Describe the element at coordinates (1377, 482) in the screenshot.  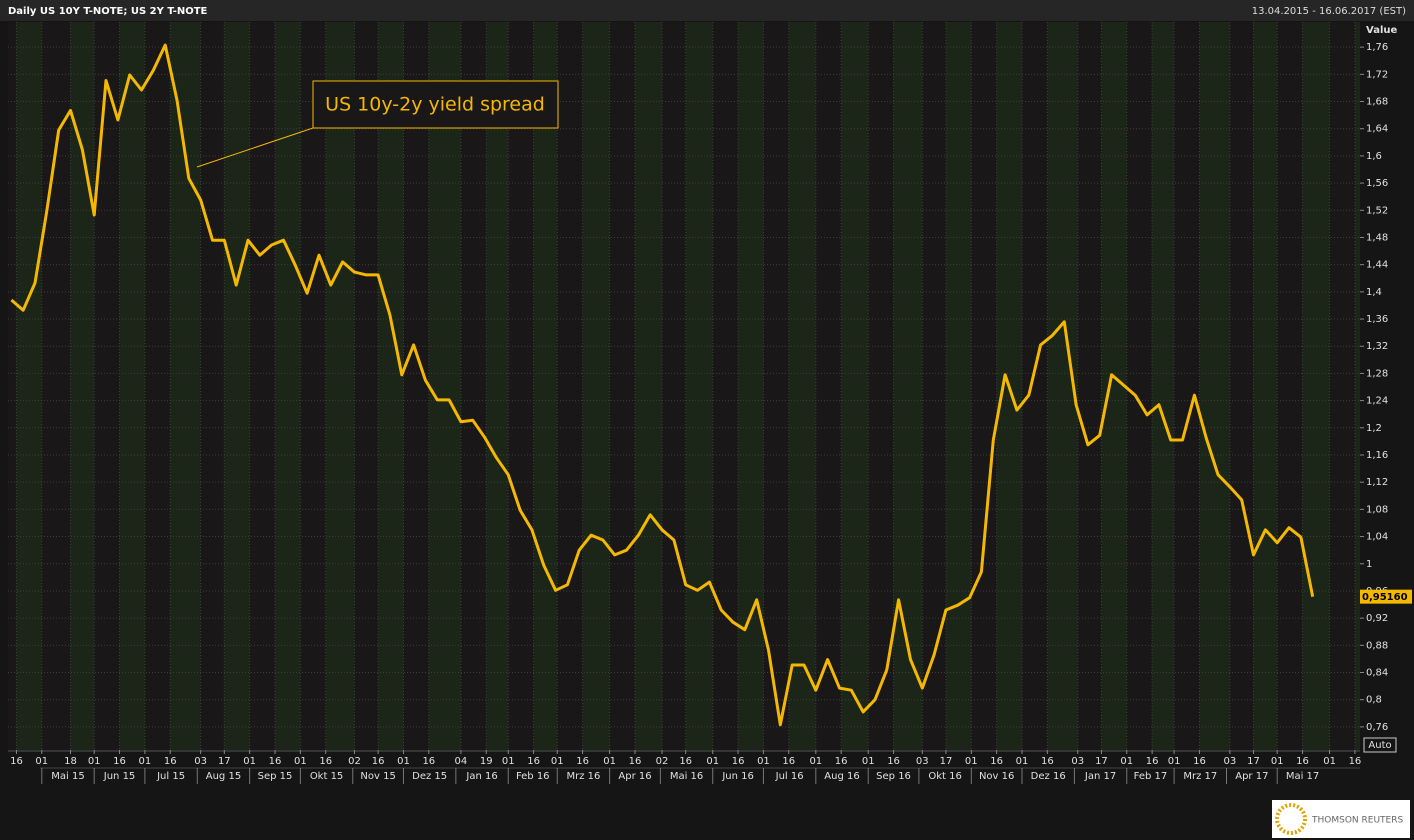
I see `y-tick-label: 1,12` at that location.